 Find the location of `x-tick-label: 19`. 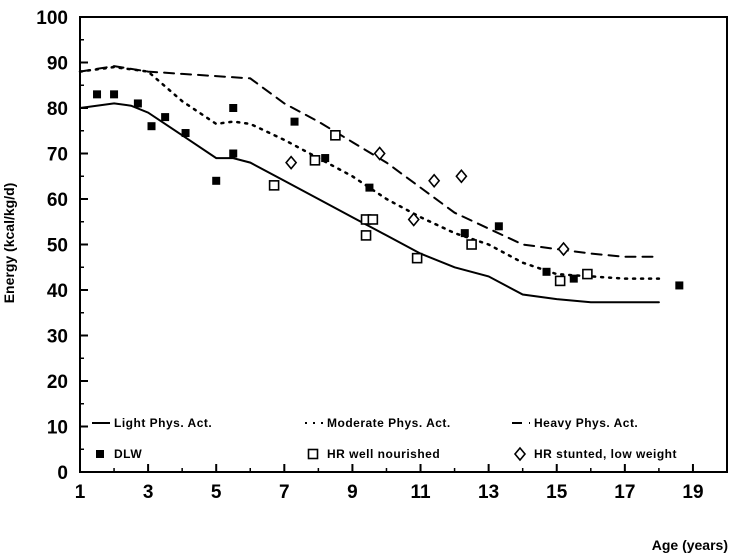

x-tick-label: 19 is located at coordinates (692, 492).